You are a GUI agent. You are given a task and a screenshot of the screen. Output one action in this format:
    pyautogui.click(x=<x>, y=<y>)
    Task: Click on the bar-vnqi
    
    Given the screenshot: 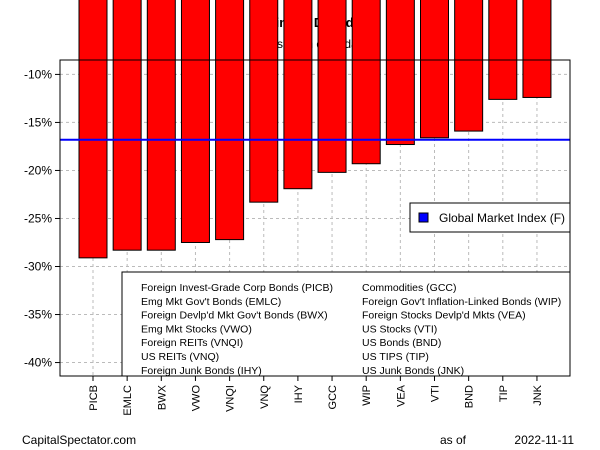 What is the action you would take?
    pyautogui.click(x=230, y=120)
    